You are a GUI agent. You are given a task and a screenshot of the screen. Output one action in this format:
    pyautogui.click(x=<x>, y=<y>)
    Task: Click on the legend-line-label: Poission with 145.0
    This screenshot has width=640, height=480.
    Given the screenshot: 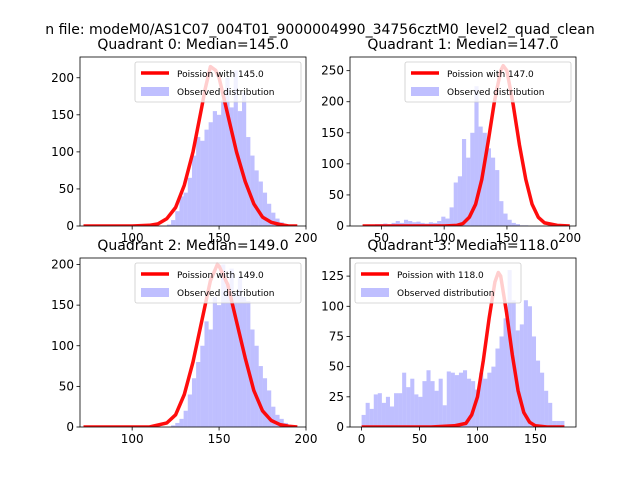 What is the action you would take?
    pyautogui.click(x=220, y=75)
    